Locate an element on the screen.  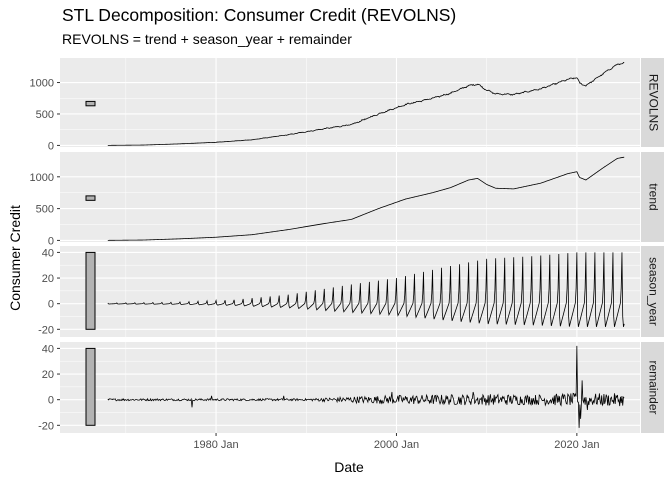
facet-label-trend: trend is located at coordinates (653, 196).